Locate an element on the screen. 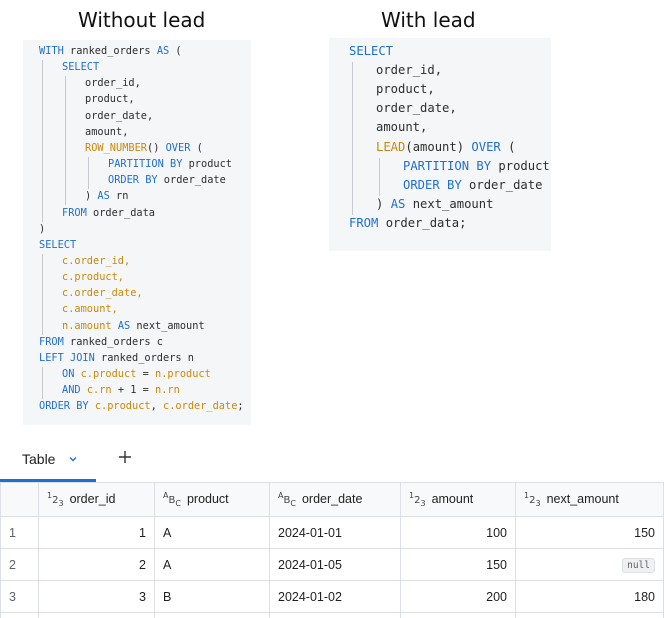 The height and width of the screenshot is (618, 664). code-token: (amount) is located at coordinates (438, 146).